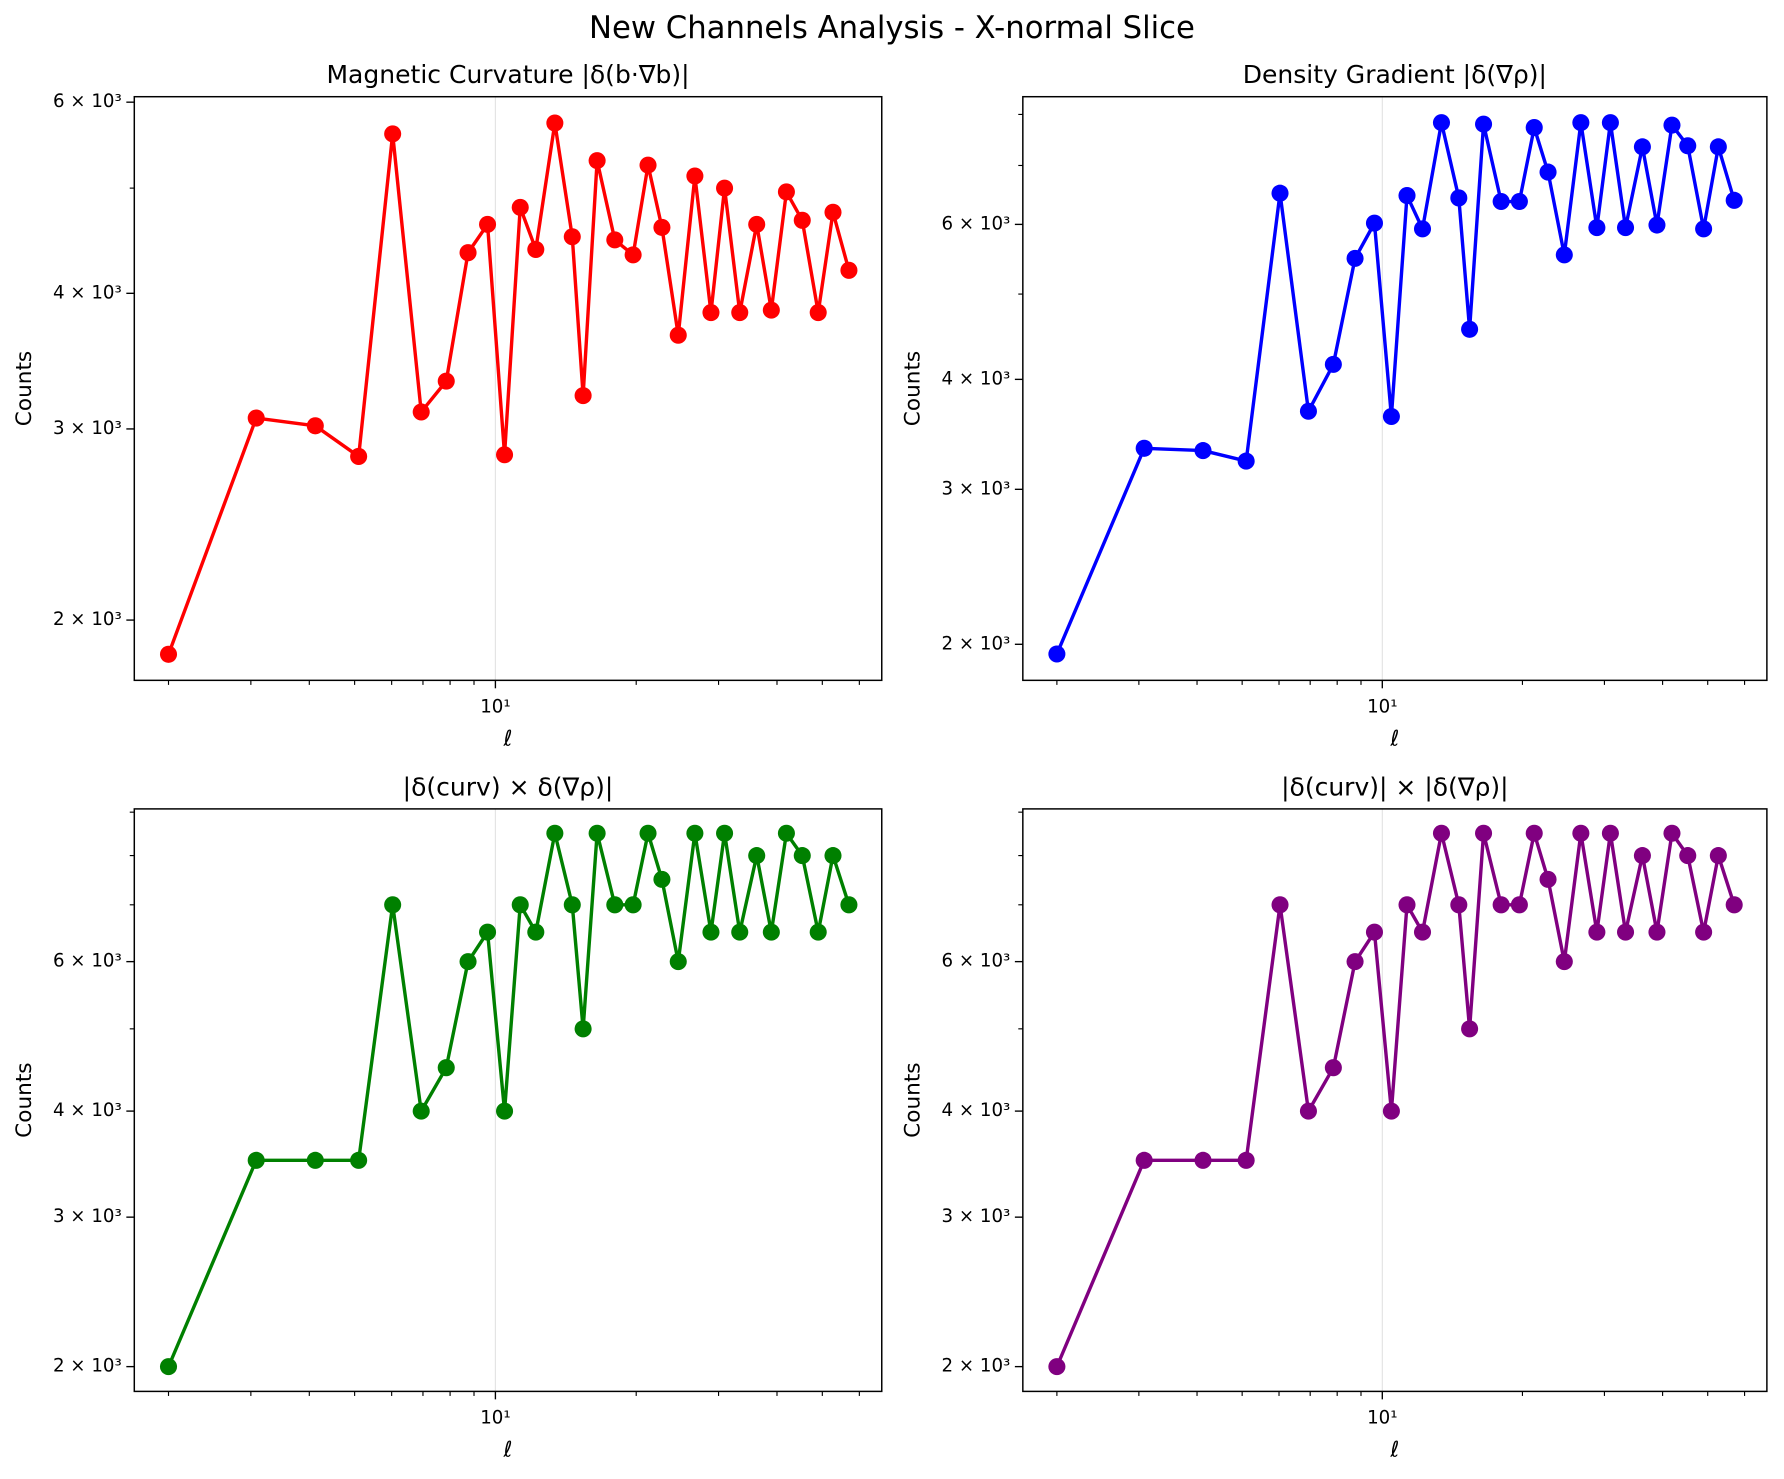 This screenshot has height=1479, width=1784. I want to click on subplot-title: Density Gradient |δ(∇ρ)|, so click(1395, 74).